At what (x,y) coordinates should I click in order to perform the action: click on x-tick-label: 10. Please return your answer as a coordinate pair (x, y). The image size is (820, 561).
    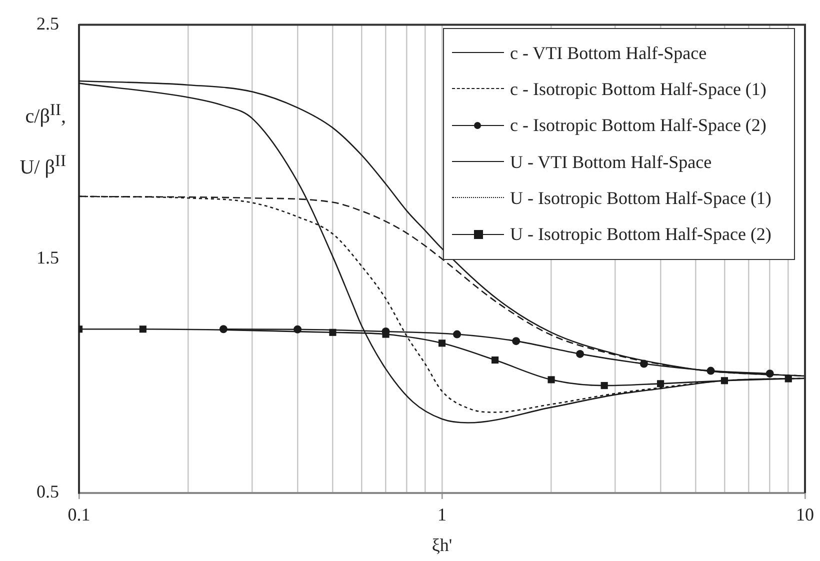
    Looking at the image, I should click on (805, 514).